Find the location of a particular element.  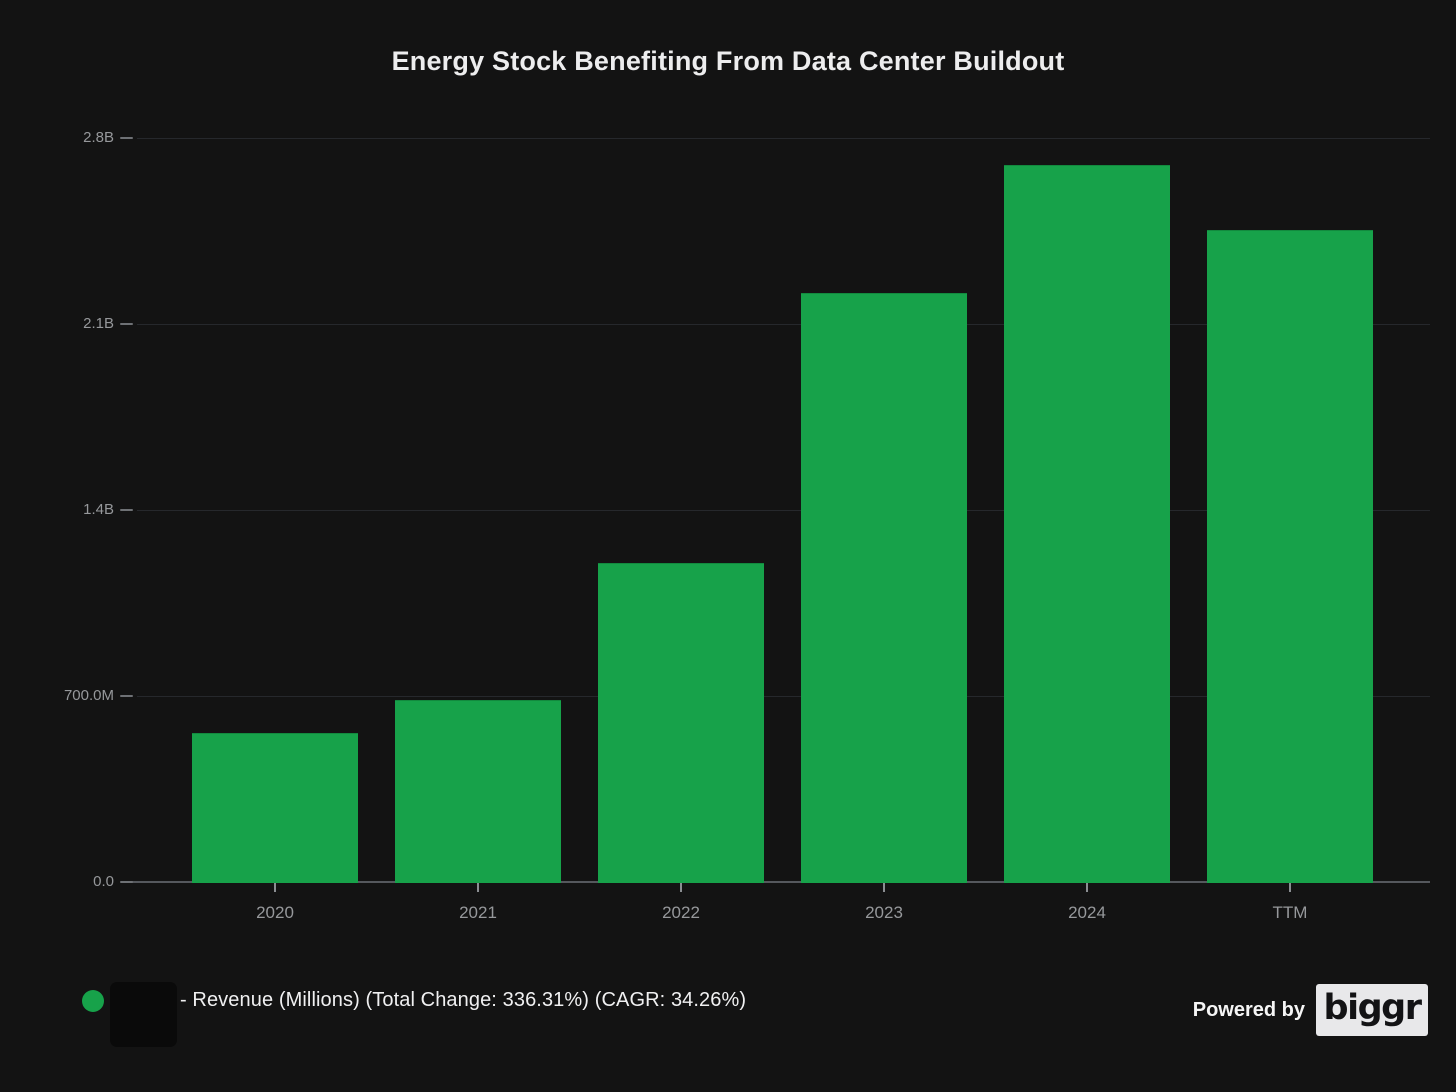

bar-2021 is located at coordinates (478, 791).